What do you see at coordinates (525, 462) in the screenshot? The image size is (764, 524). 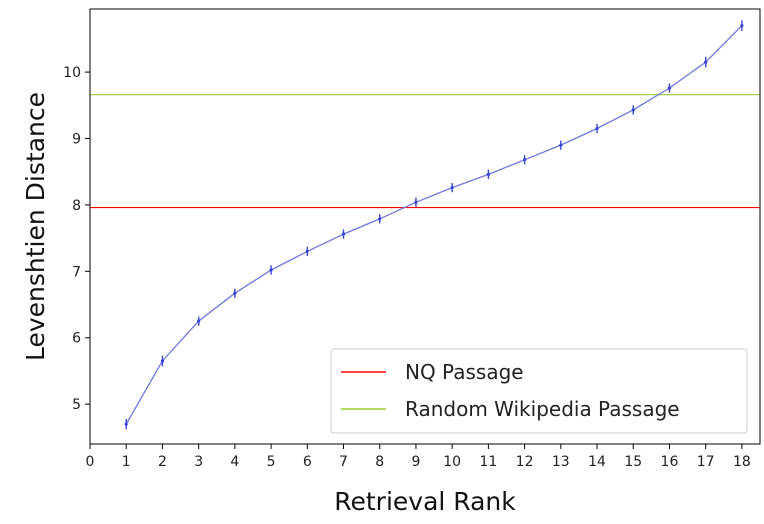 I see `x-tick-label: 12` at bounding box center [525, 462].